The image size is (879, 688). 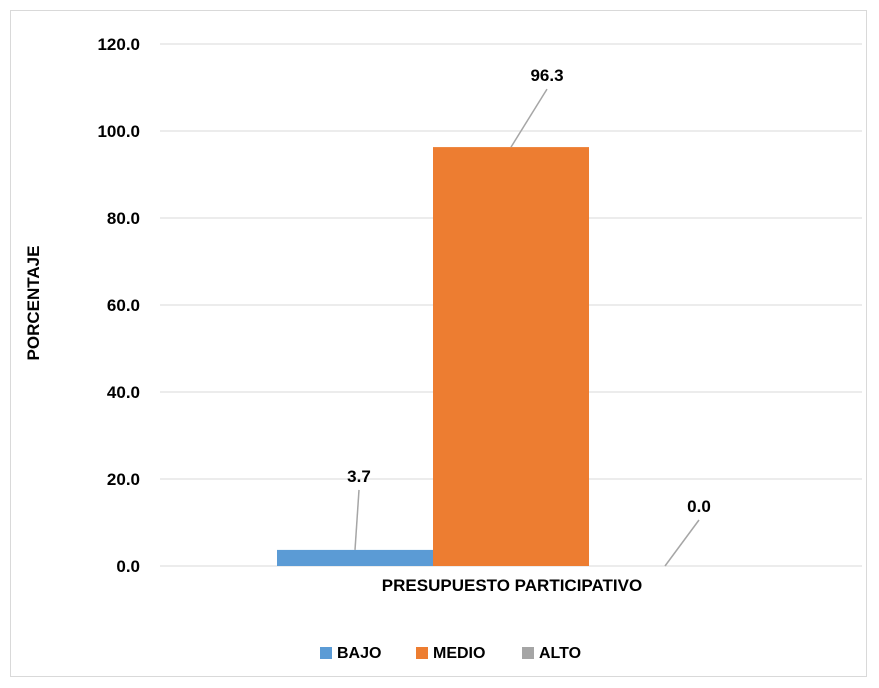 What do you see at coordinates (529, 118) in the screenshot?
I see `leader-line-medio` at bounding box center [529, 118].